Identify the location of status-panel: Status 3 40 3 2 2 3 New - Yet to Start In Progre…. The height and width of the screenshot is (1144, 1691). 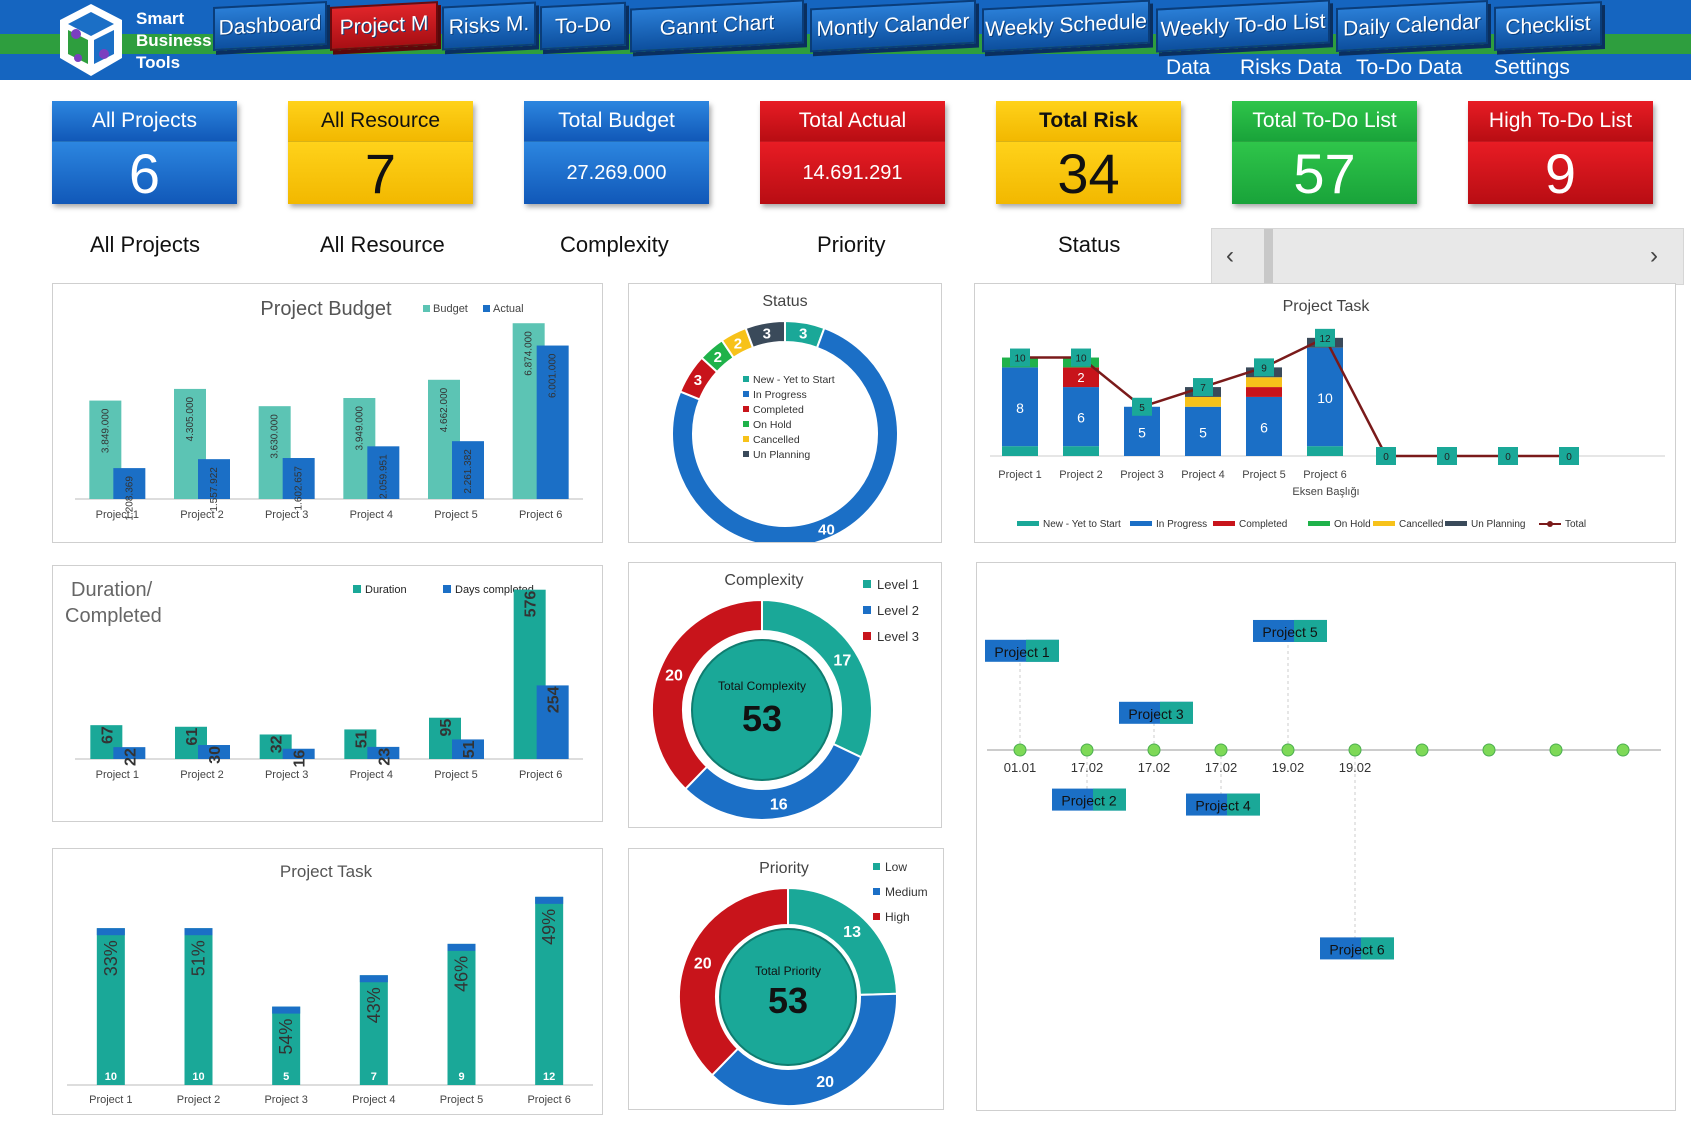
(785, 413).